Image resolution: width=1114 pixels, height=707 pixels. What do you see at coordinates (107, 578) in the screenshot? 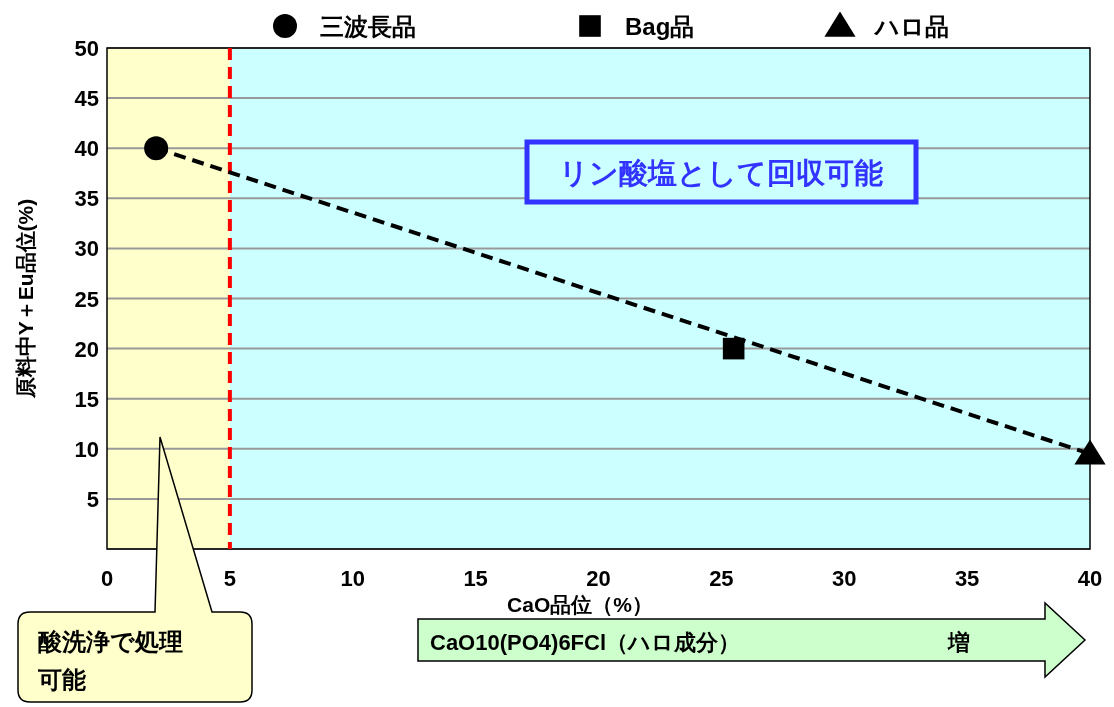
I see `x-tick-label: 0` at bounding box center [107, 578].